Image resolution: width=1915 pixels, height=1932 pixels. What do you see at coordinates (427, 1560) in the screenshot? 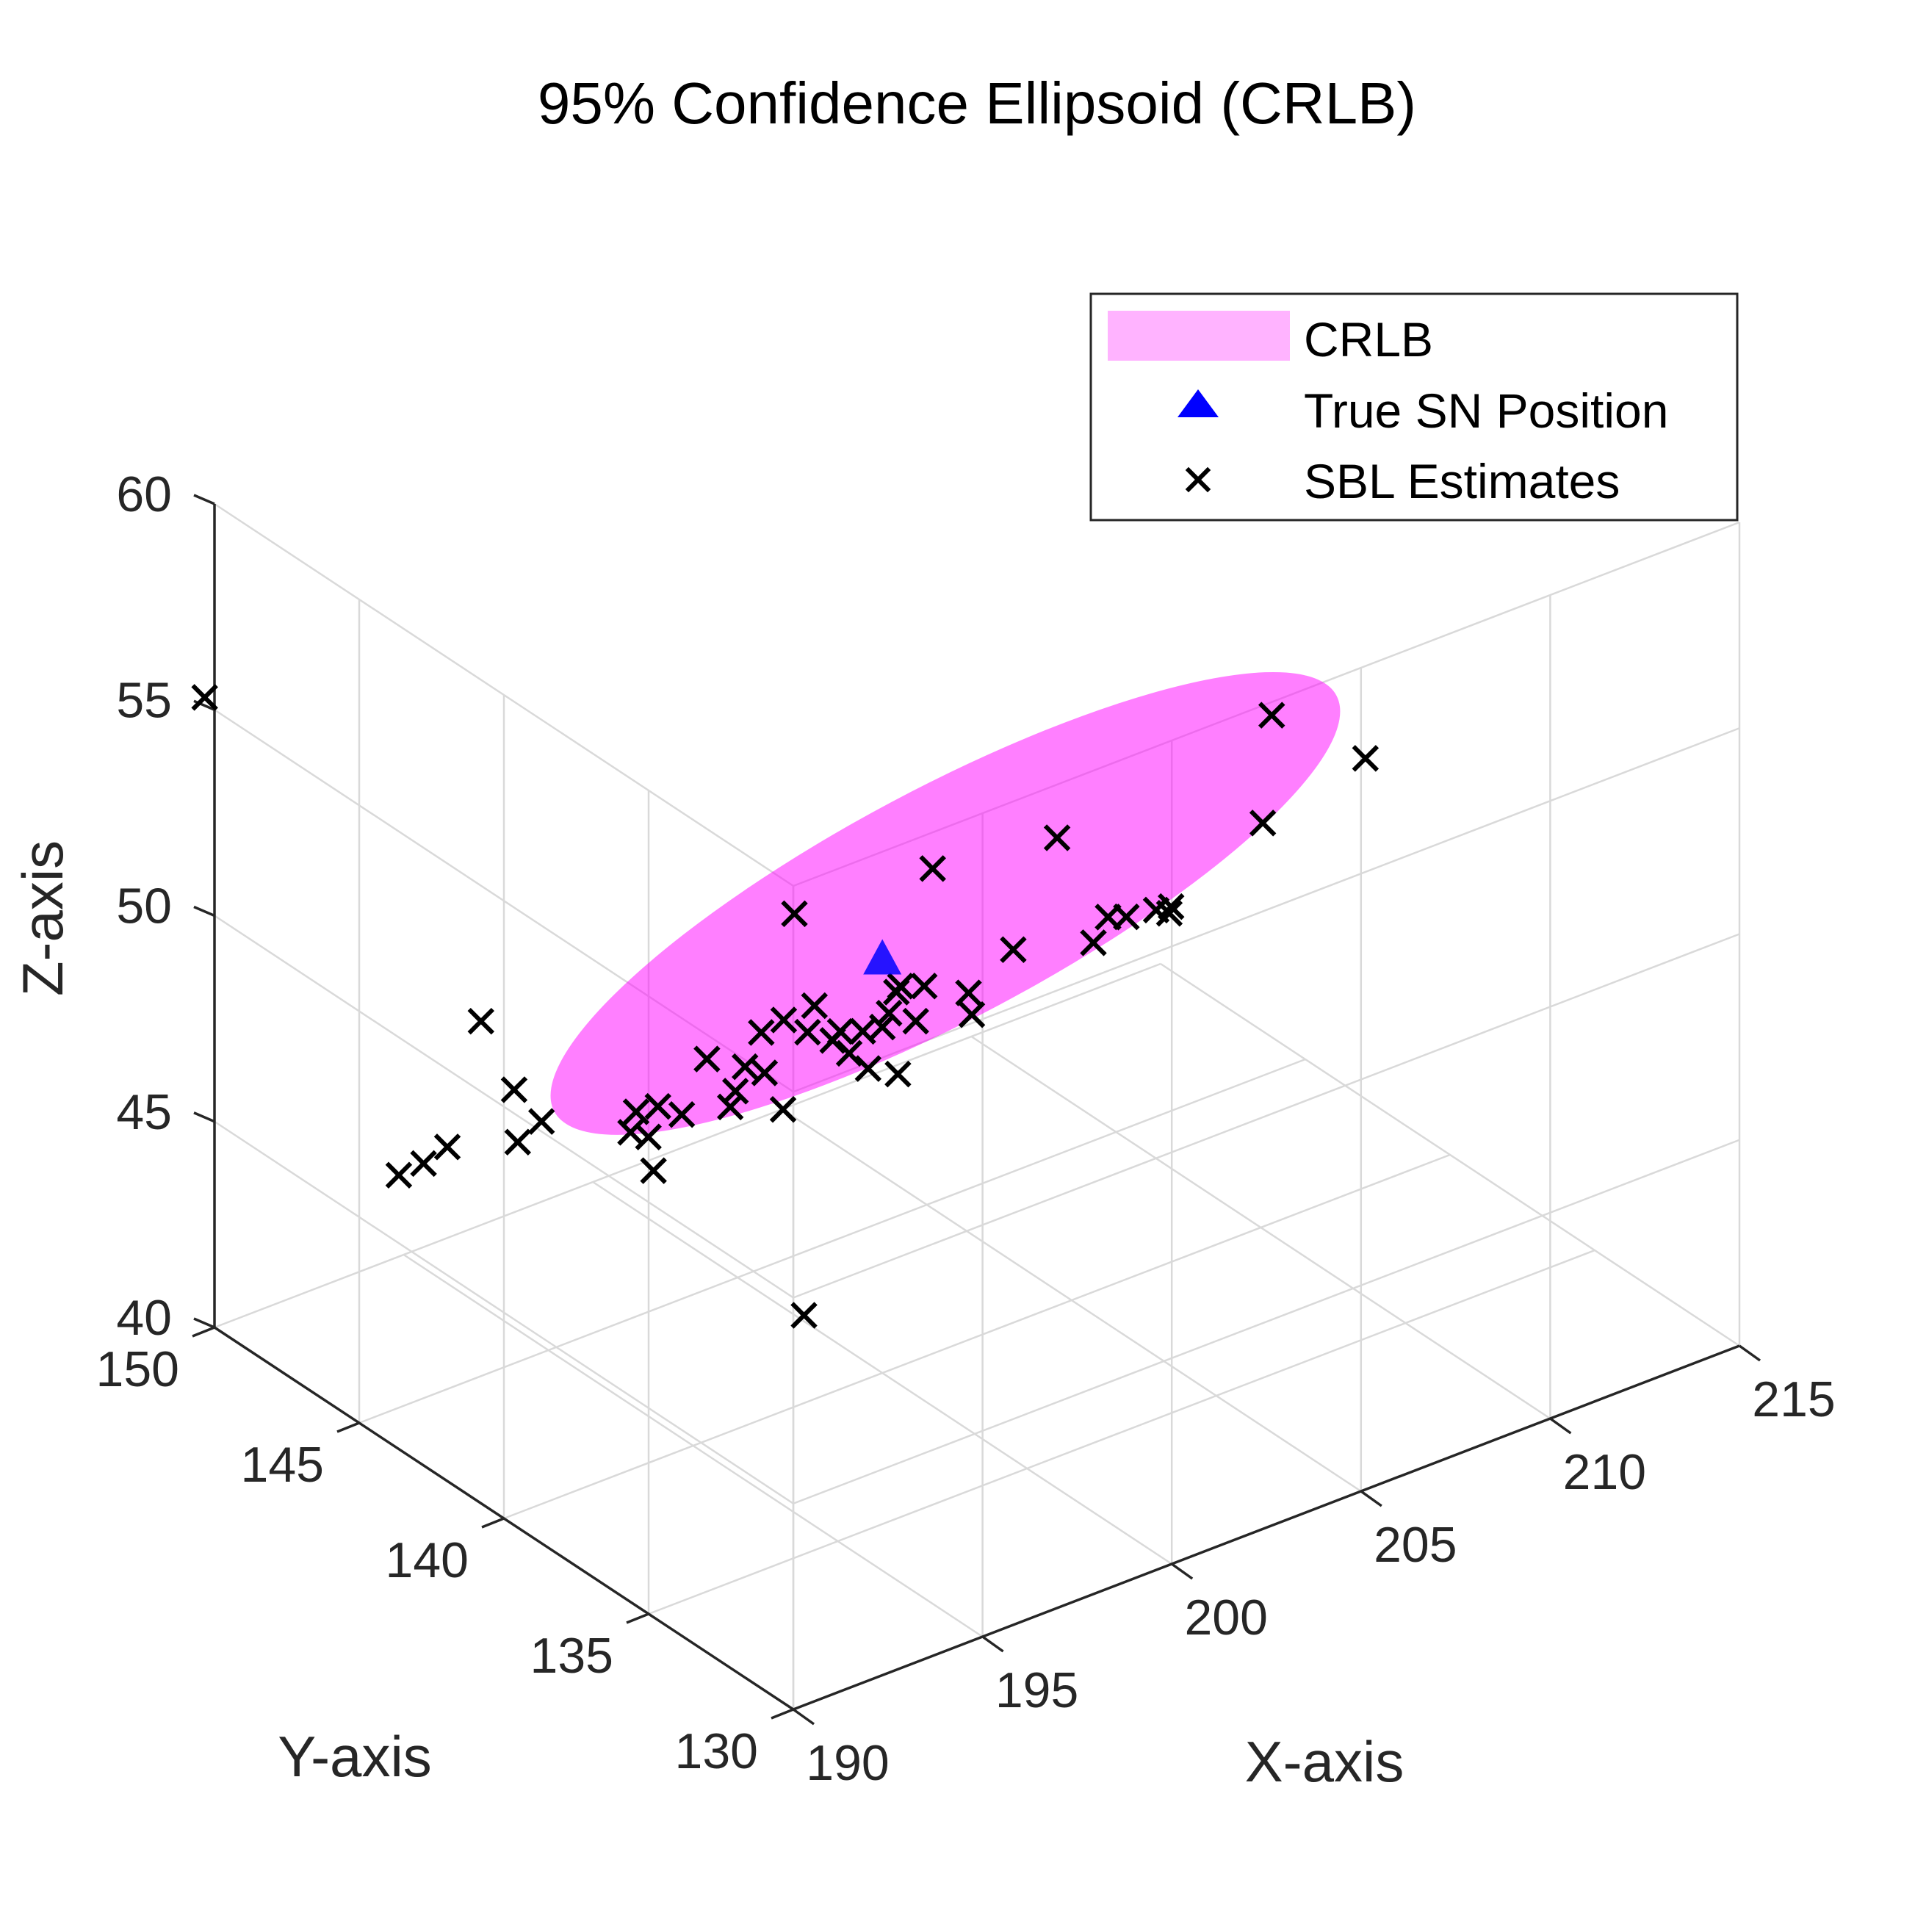
I see `y-tick-label: 140` at bounding box center [427, 1560].